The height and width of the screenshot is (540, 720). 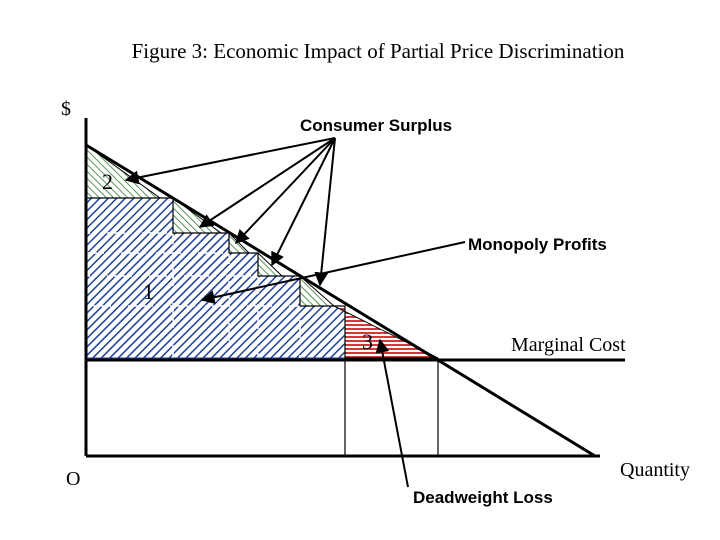 I want to click on profit-grid-lines, so click(x=193, y=295).